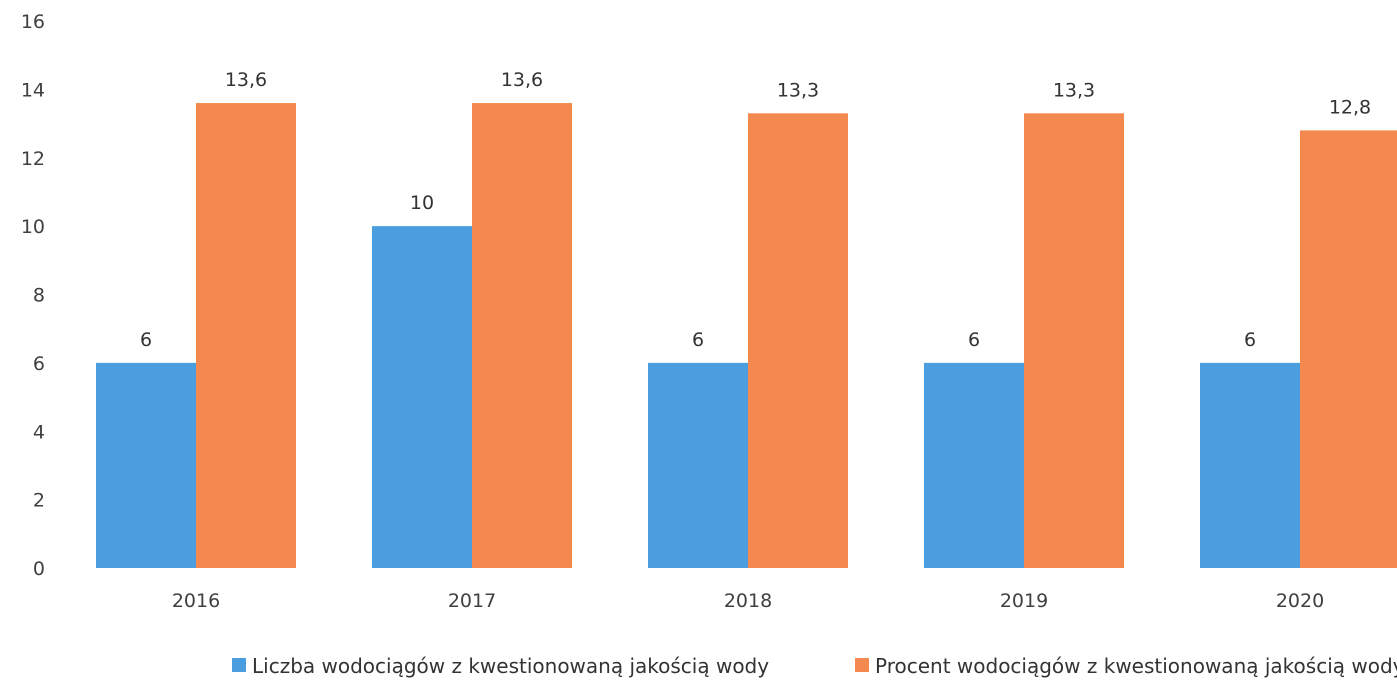  What do you see at coordinates (39, 364) in the screenshot?
I see `y-tick-label: 6` at bounding box center [39, 364].